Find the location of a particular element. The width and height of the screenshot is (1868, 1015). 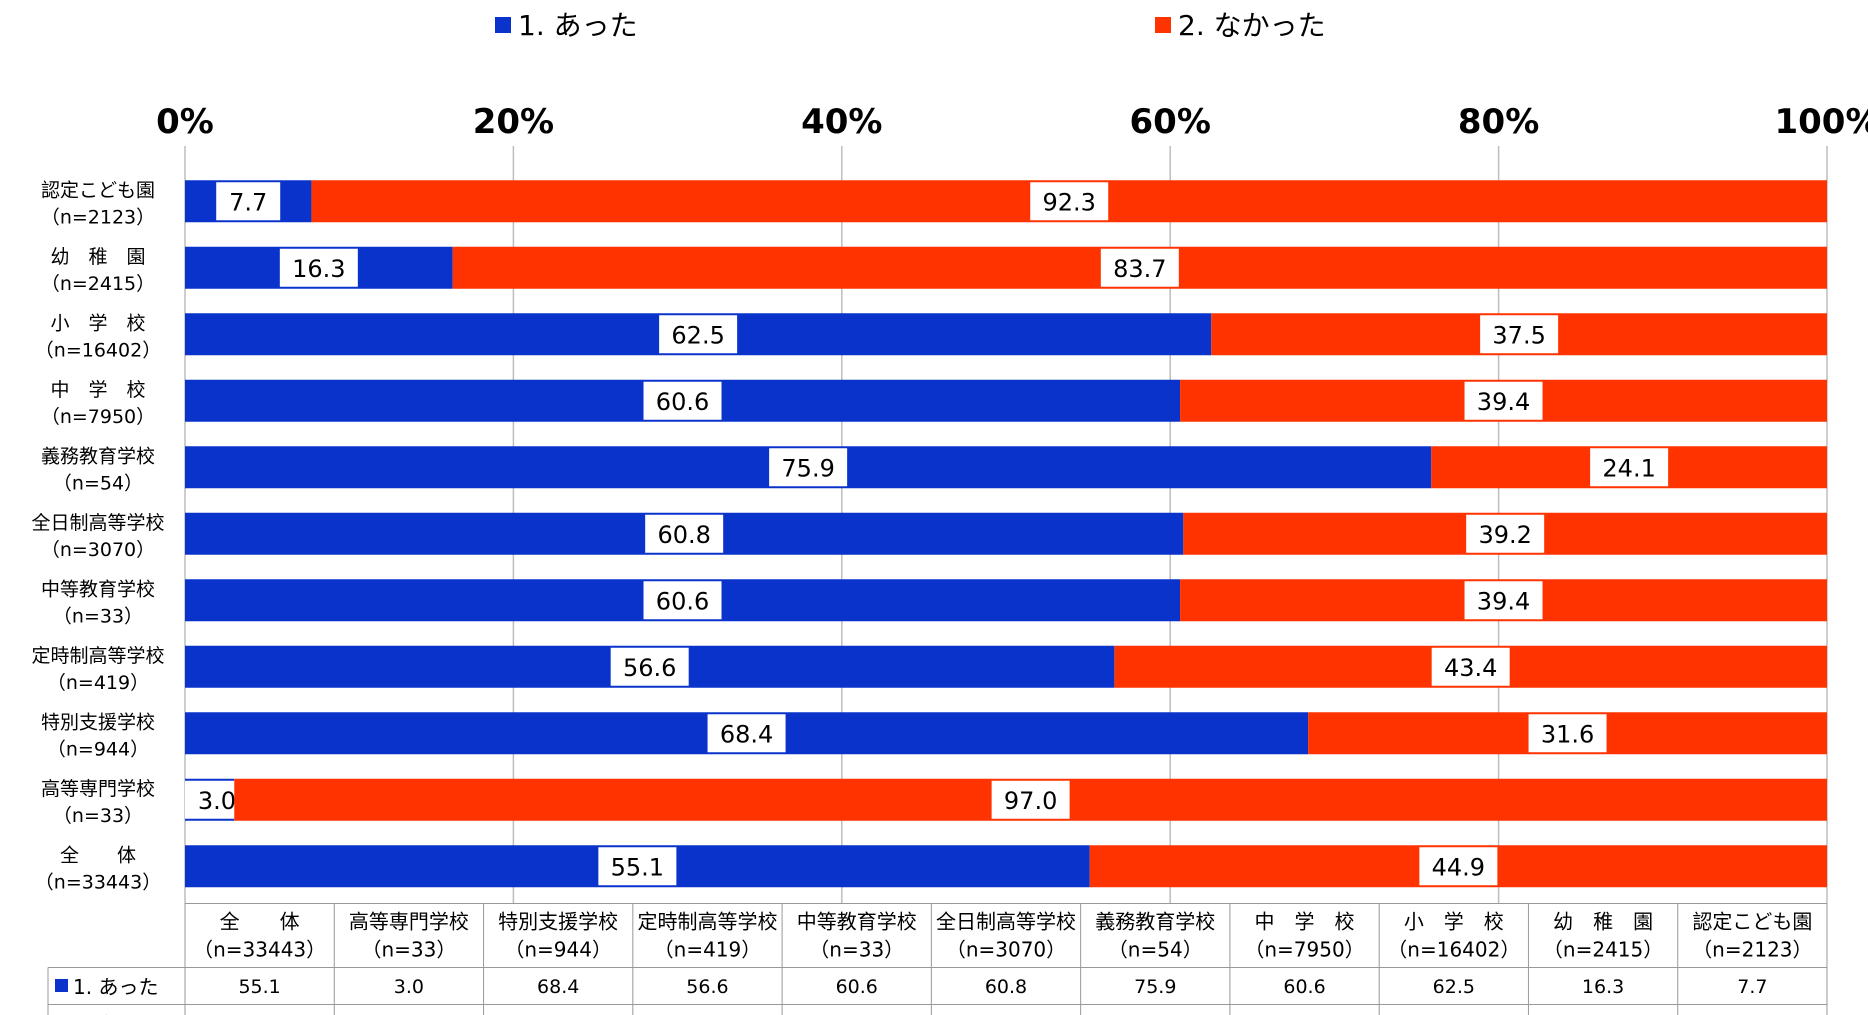

table-cell: 3.0 is located at coordinates (409, 987).